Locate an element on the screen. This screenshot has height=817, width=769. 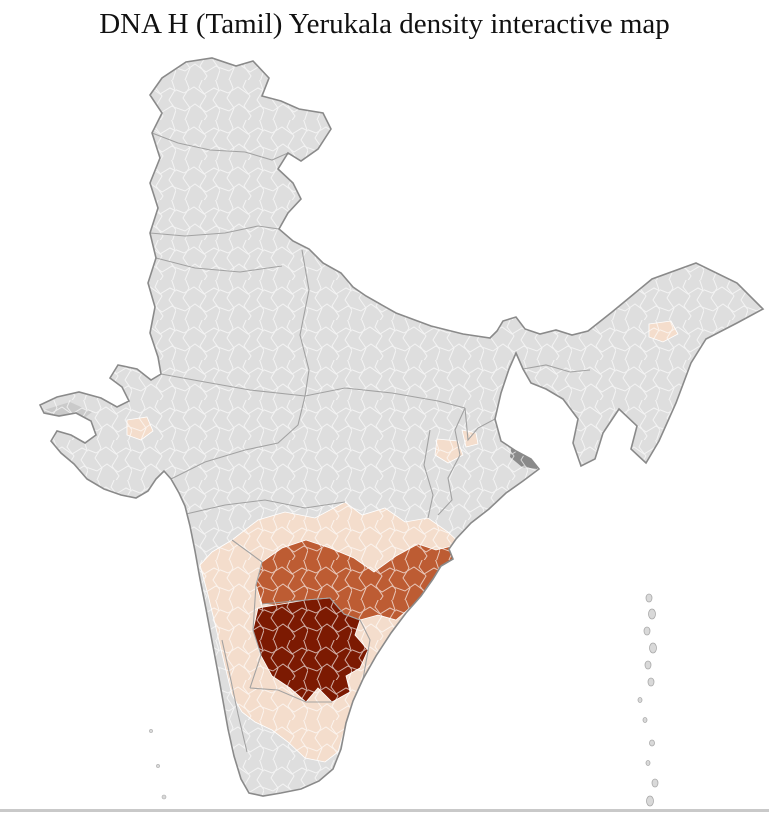
bottom-divider is located at coordinates (384, 810).